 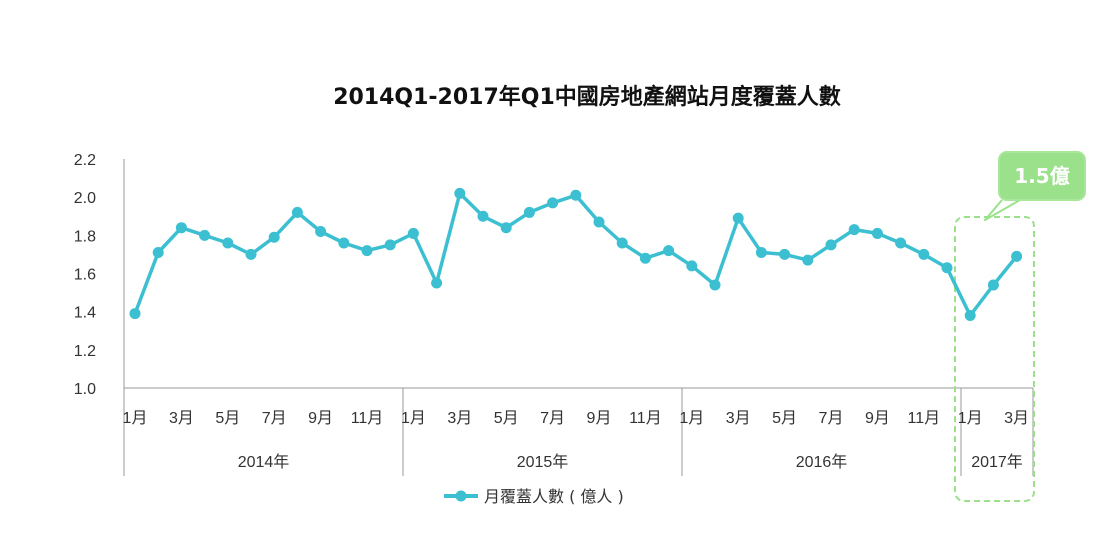 I want to click on highlight-2017: 1.5億, so click(x=1020, y=326).